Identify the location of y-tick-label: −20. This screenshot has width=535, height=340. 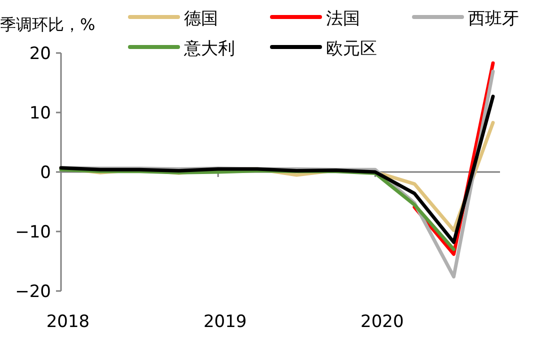
(33, 292).